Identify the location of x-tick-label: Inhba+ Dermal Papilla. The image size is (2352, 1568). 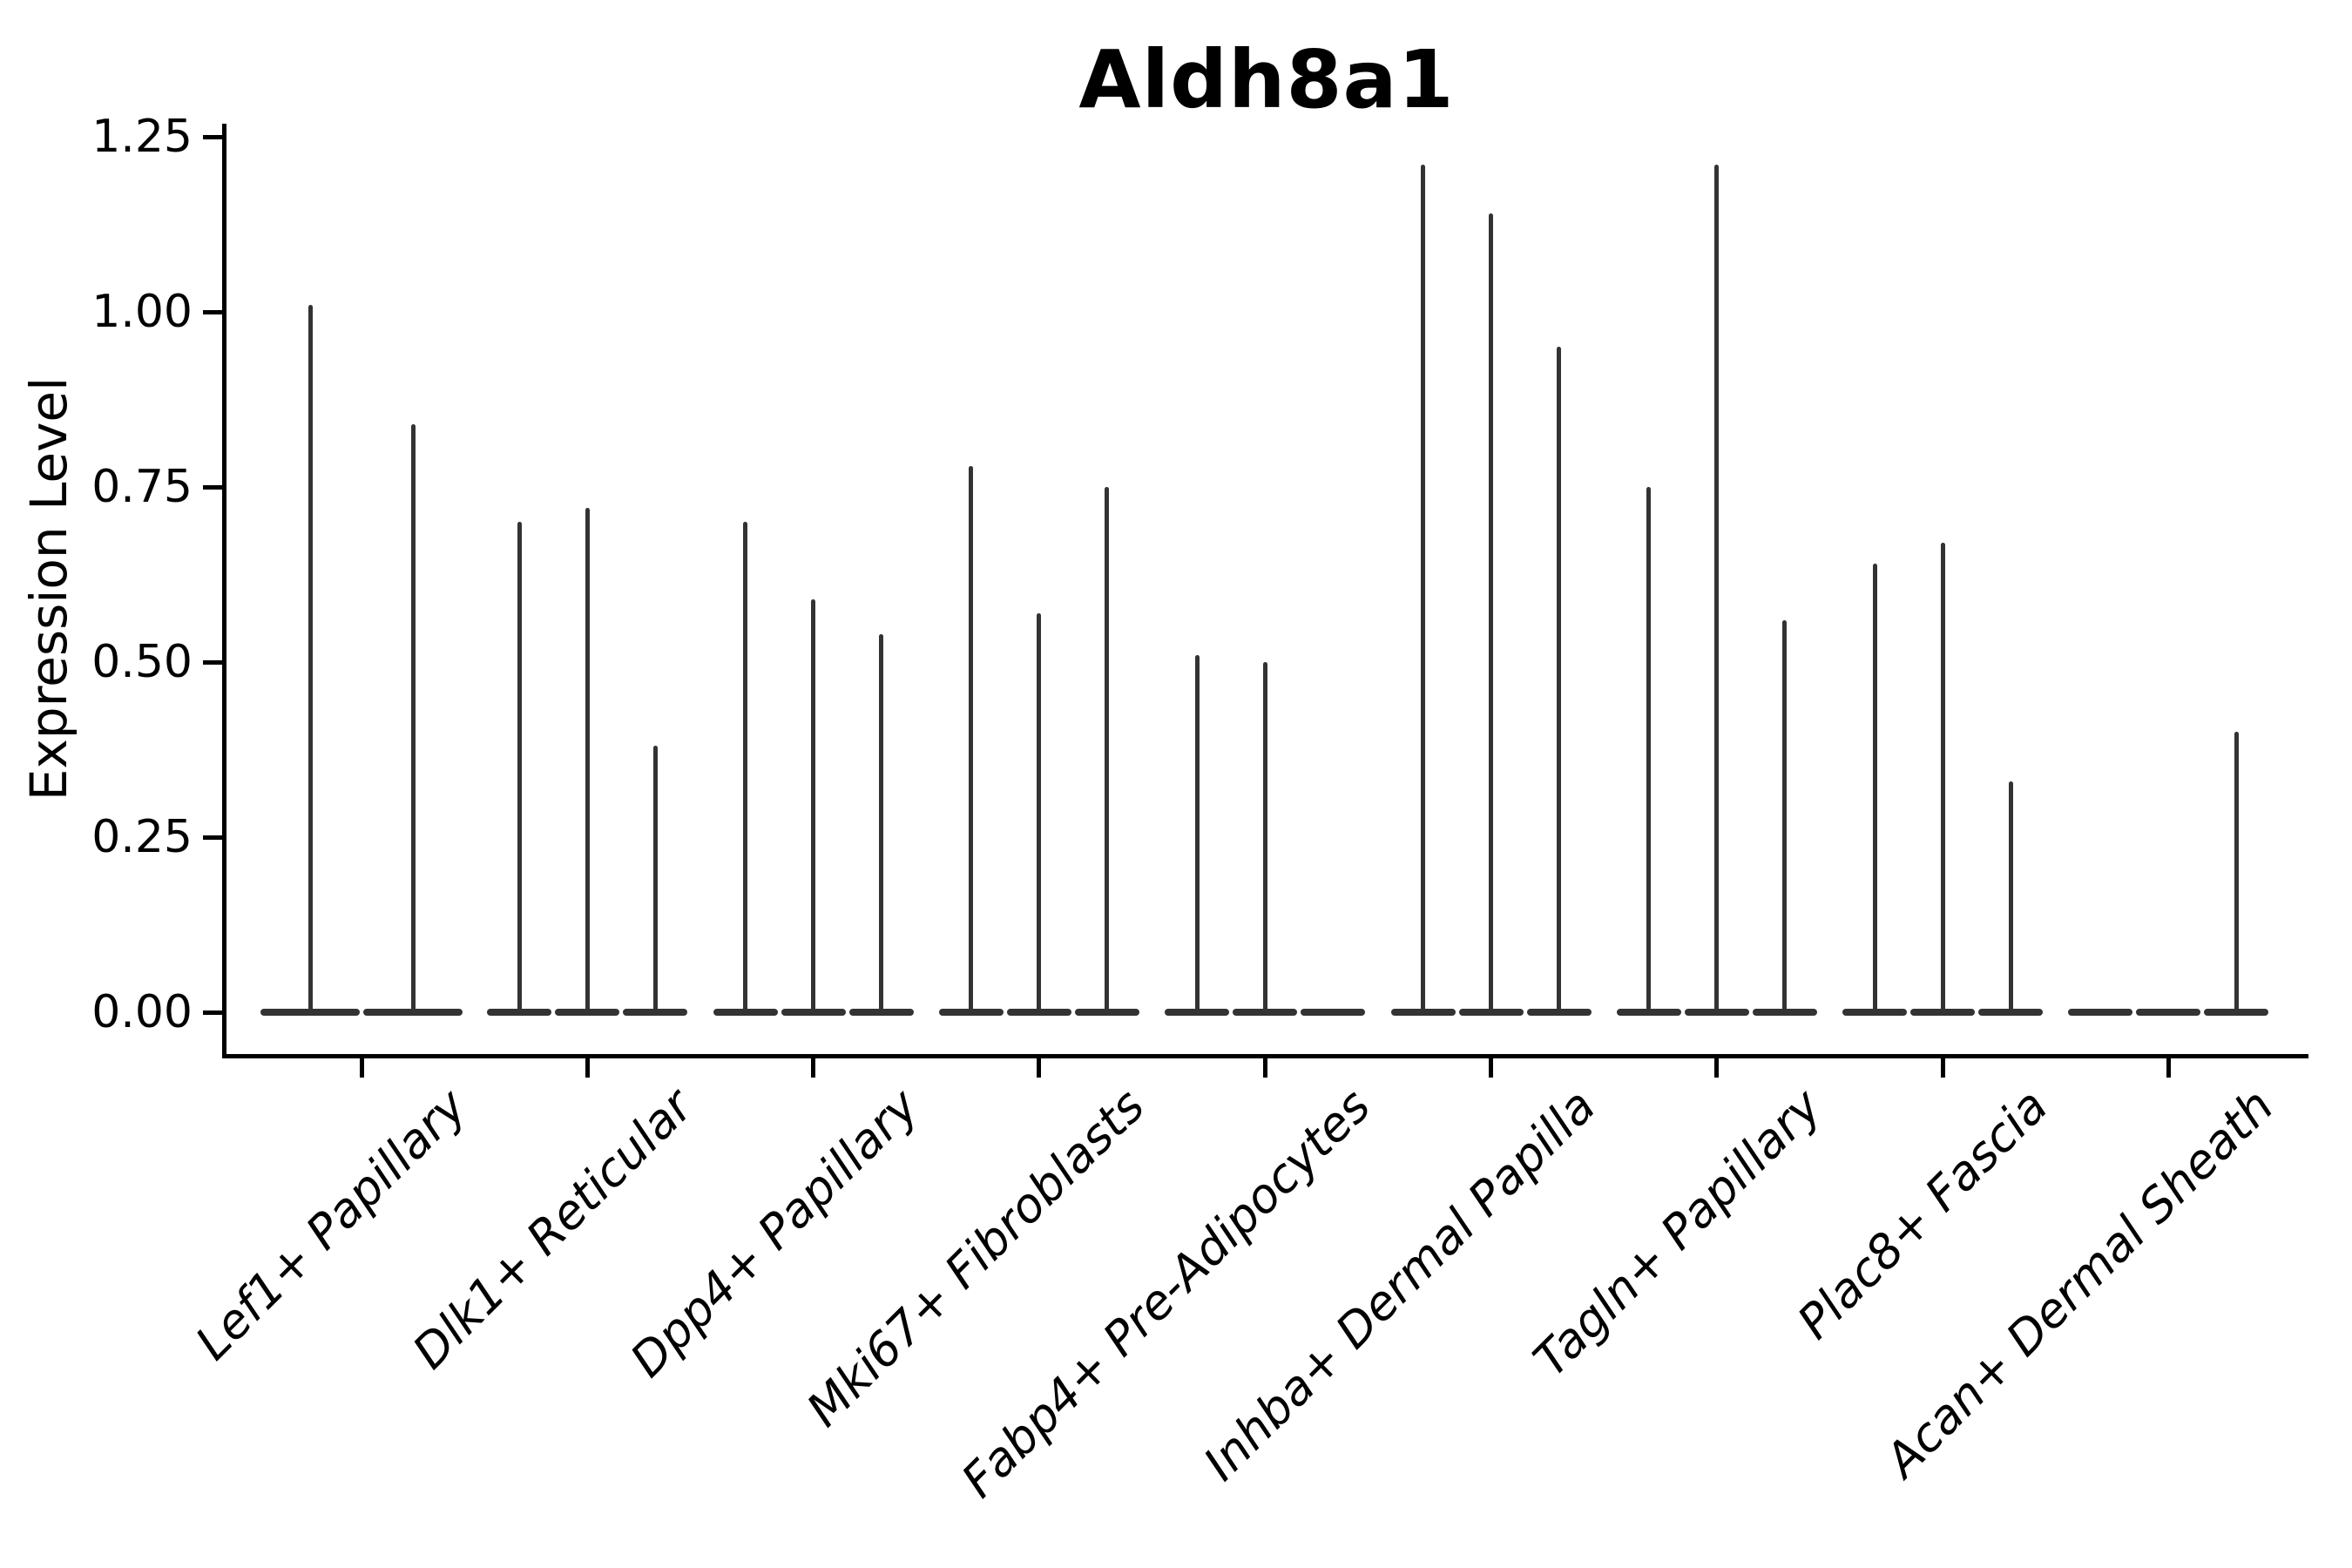
(1399, 1284).